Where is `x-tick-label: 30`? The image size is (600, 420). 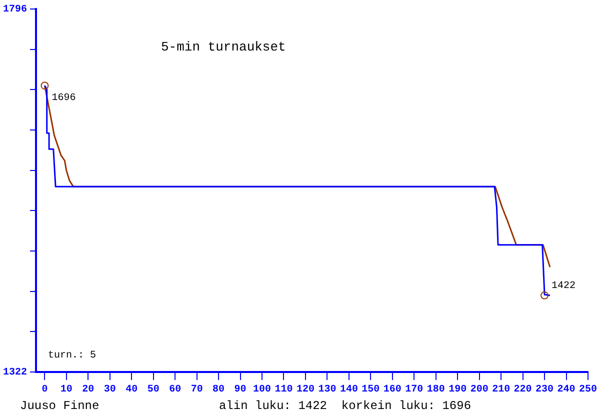 x-tick-label: 30 is located at coordinates (110, 390).